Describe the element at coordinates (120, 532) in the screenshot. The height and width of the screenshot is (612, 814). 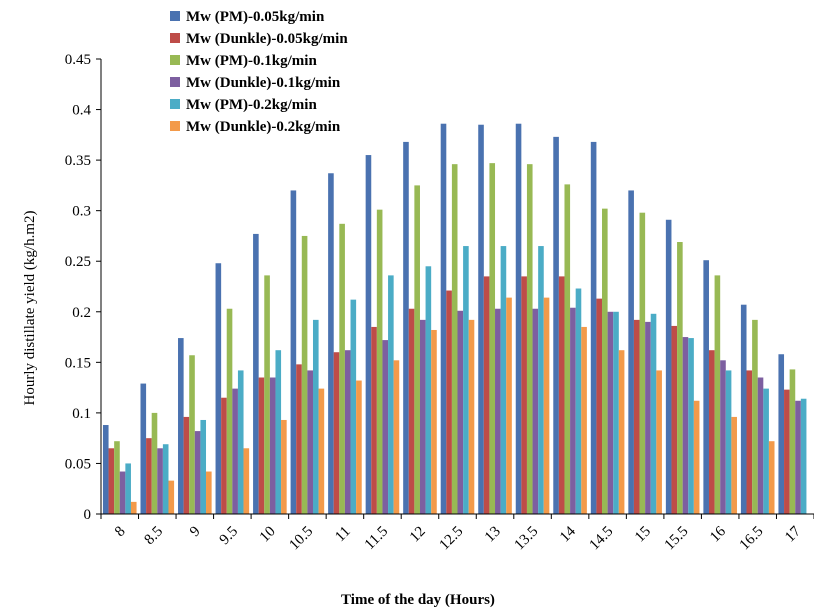
I see `x-tick-label: 8` at that location.